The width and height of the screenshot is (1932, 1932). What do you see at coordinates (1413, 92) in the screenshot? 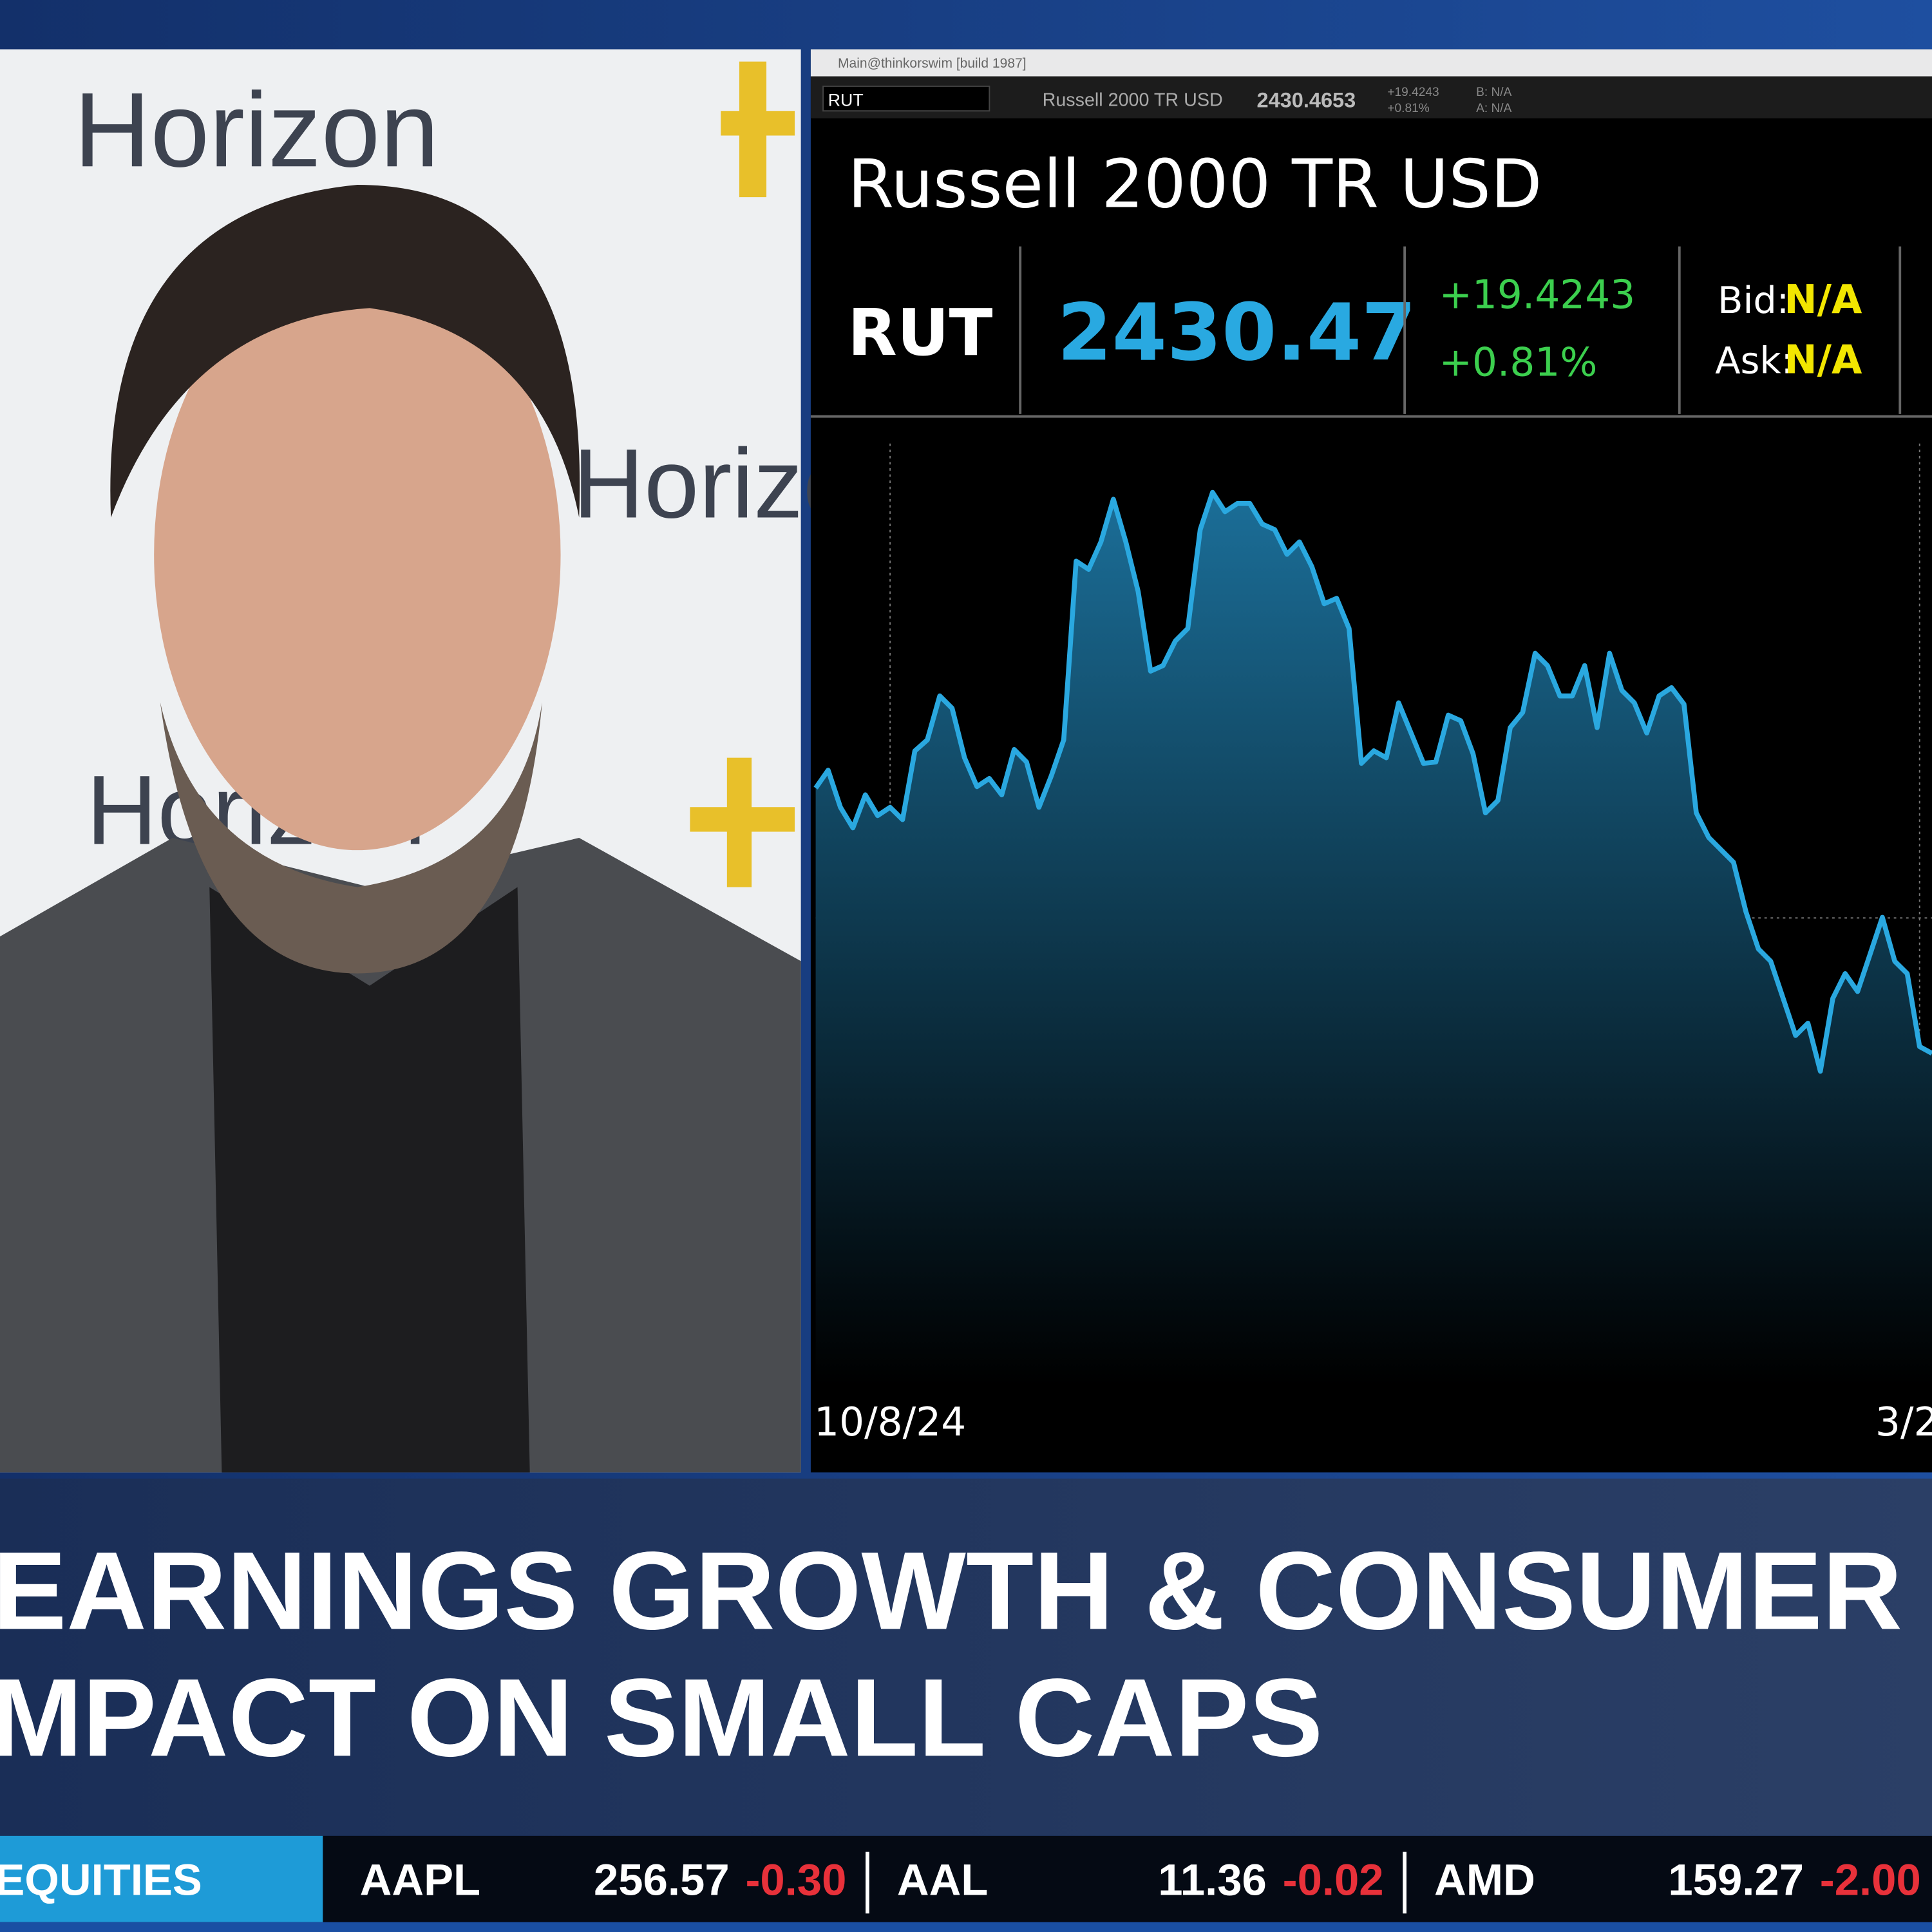
I see `toolbar-change: +19.4243` at bounding box center [1413, 92].